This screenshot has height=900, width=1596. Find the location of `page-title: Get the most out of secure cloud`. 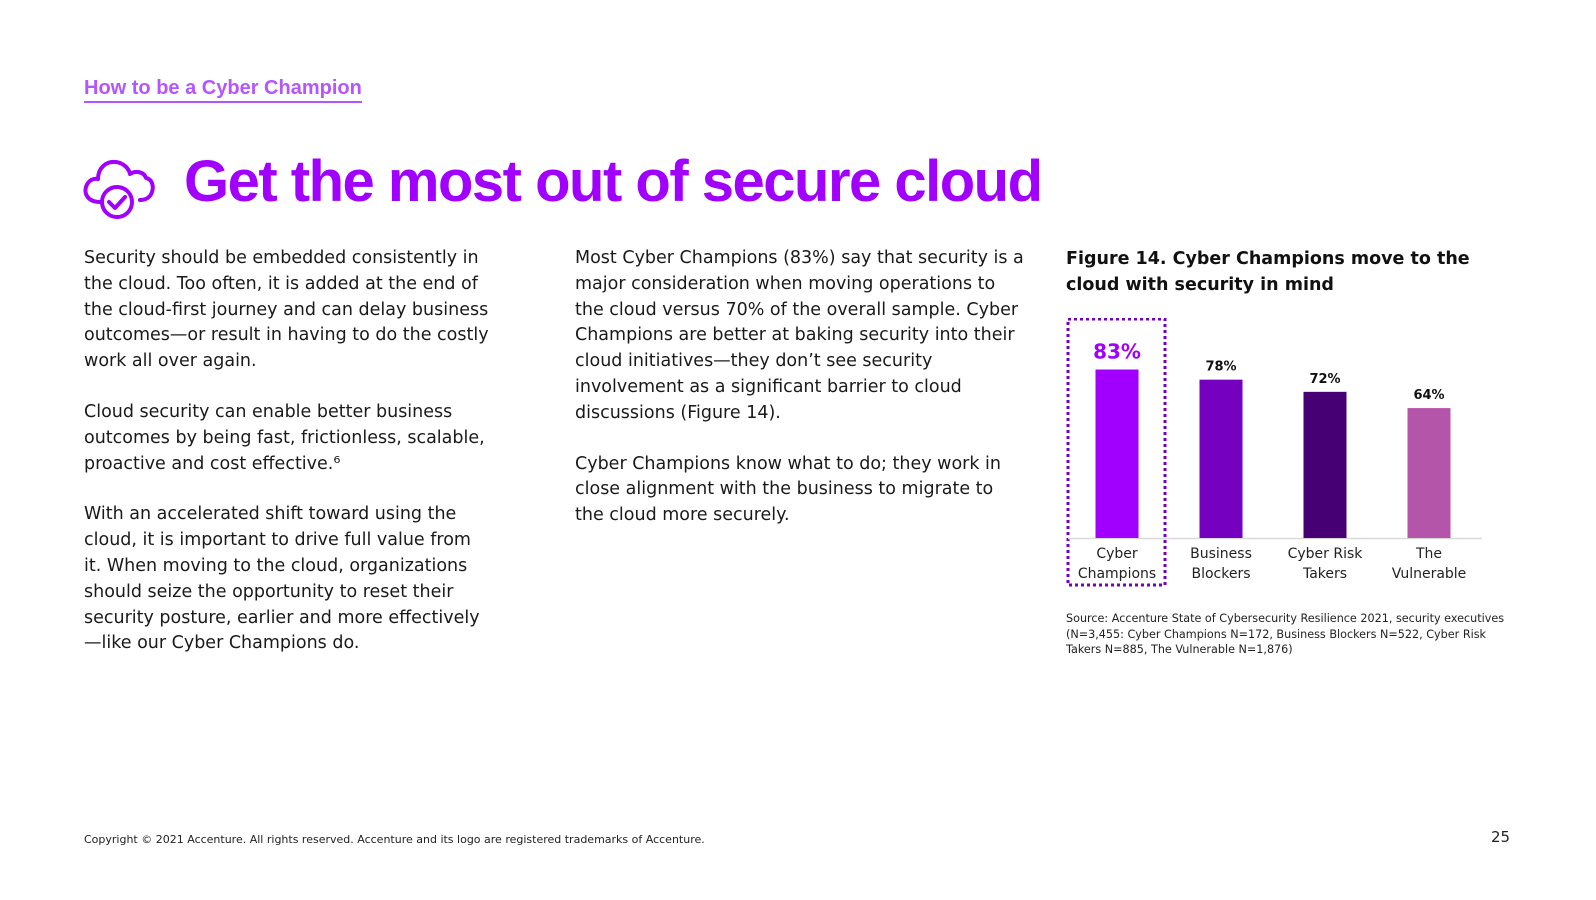

page-title: Get the most out of secure cloud is located at coordinates (613, 181).